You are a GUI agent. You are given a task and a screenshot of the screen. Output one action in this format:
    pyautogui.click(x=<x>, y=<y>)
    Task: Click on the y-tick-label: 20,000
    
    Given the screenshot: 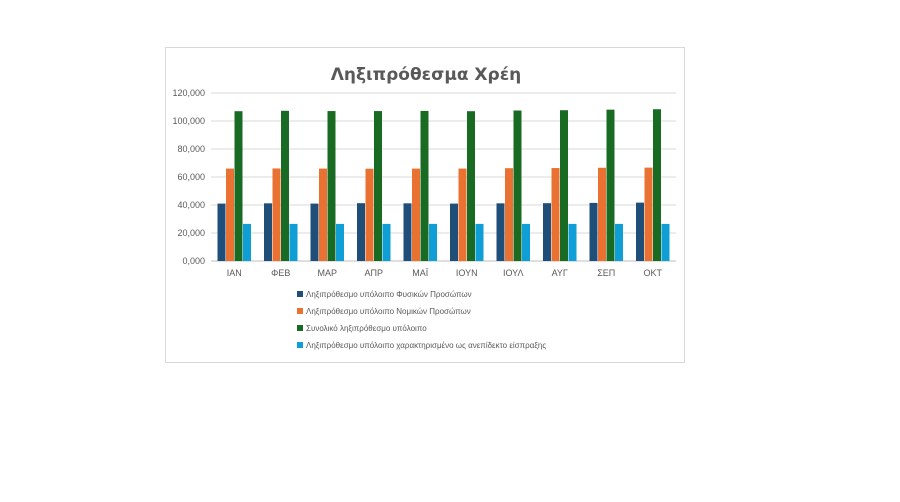 What is the action you would take?
    pyautogui.click(x=191, y=233)
    